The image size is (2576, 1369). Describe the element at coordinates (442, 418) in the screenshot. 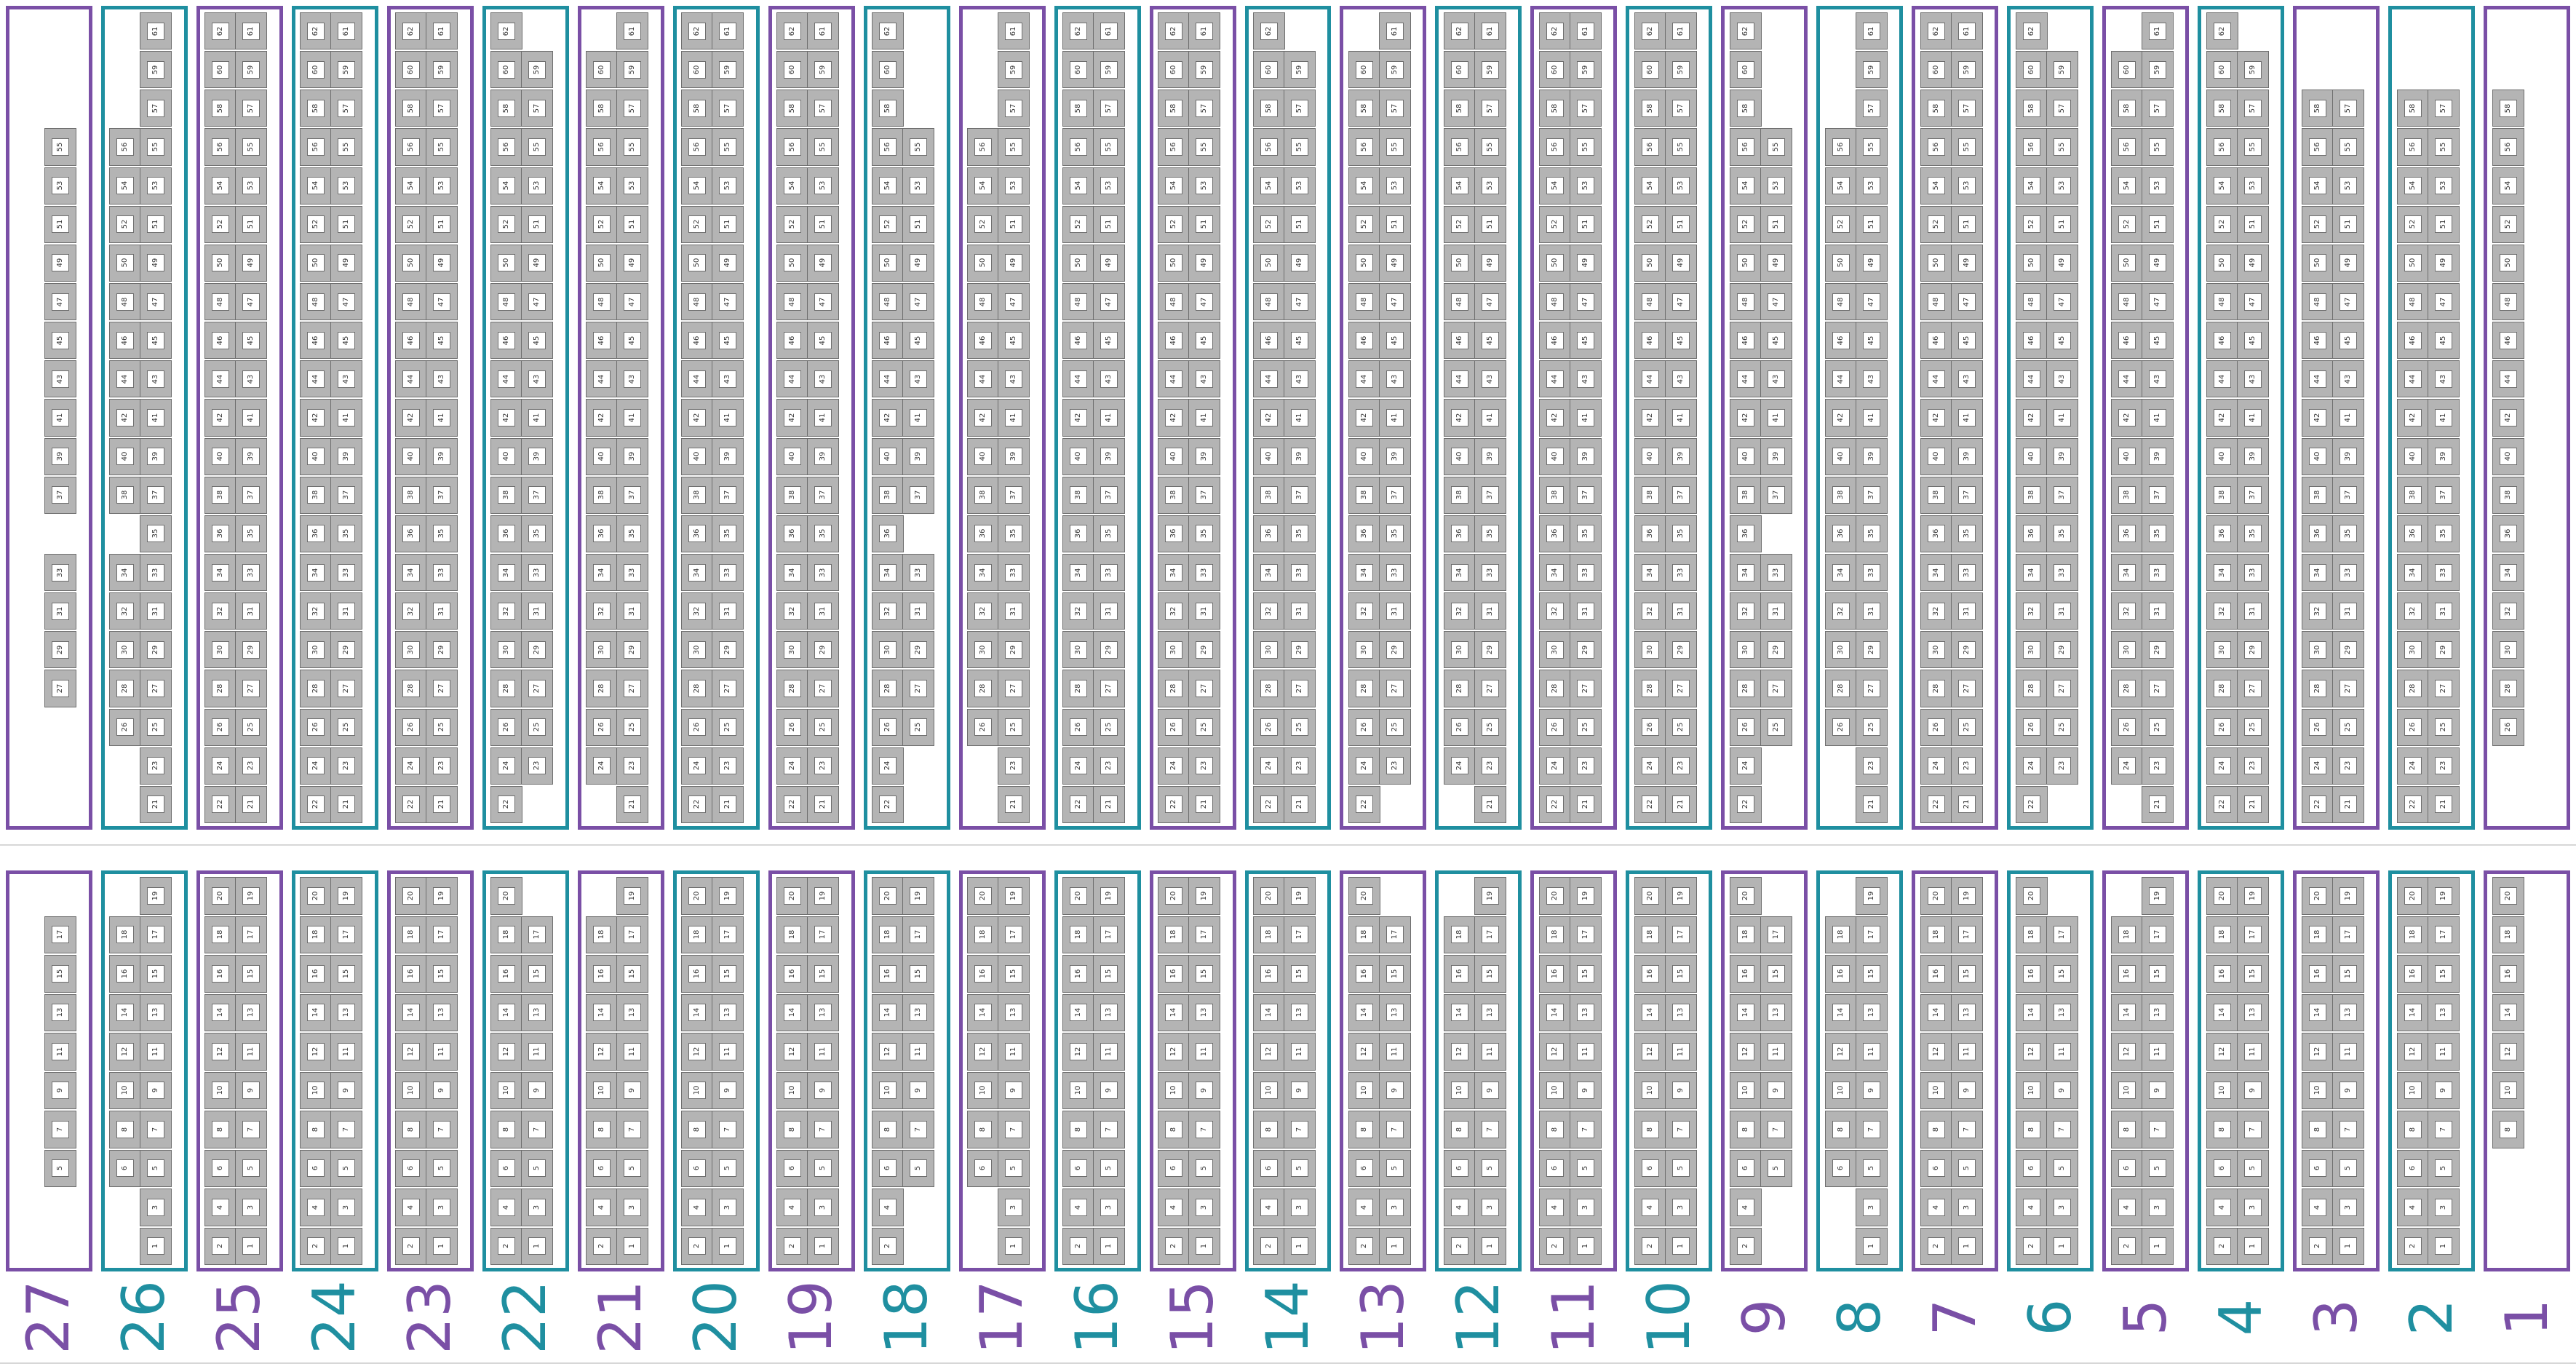

I see `pin: 41` at that location.